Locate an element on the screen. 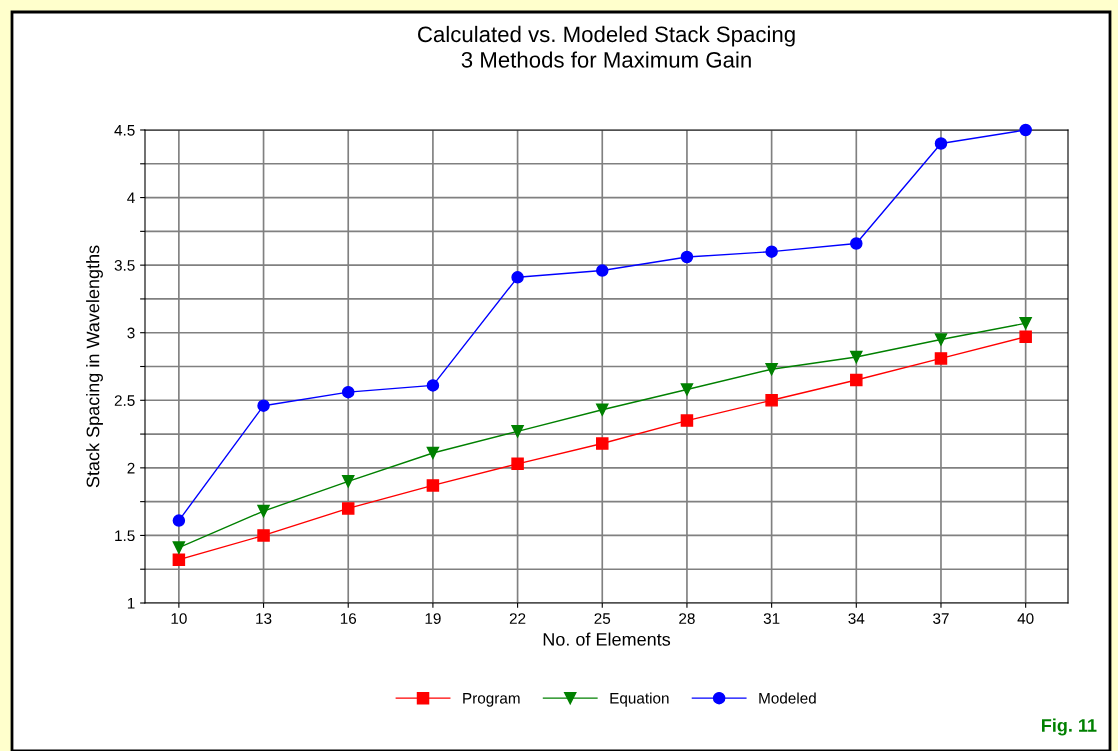  caption: Fig. 11 is located at coordinates (1069, 727).